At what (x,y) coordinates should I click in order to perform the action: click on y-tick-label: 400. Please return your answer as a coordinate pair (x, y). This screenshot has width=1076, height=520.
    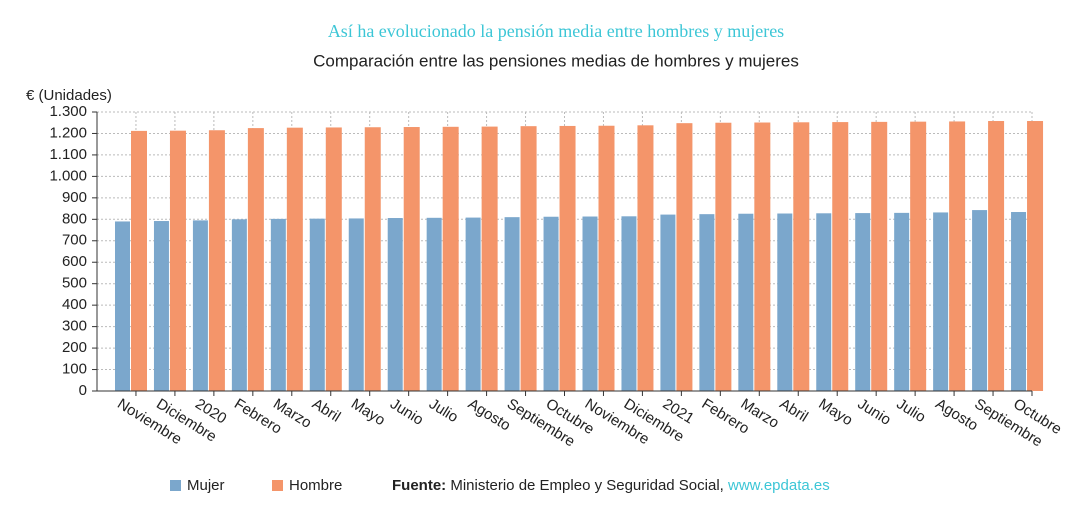
    Looking at the image, I should click on (74, 304).